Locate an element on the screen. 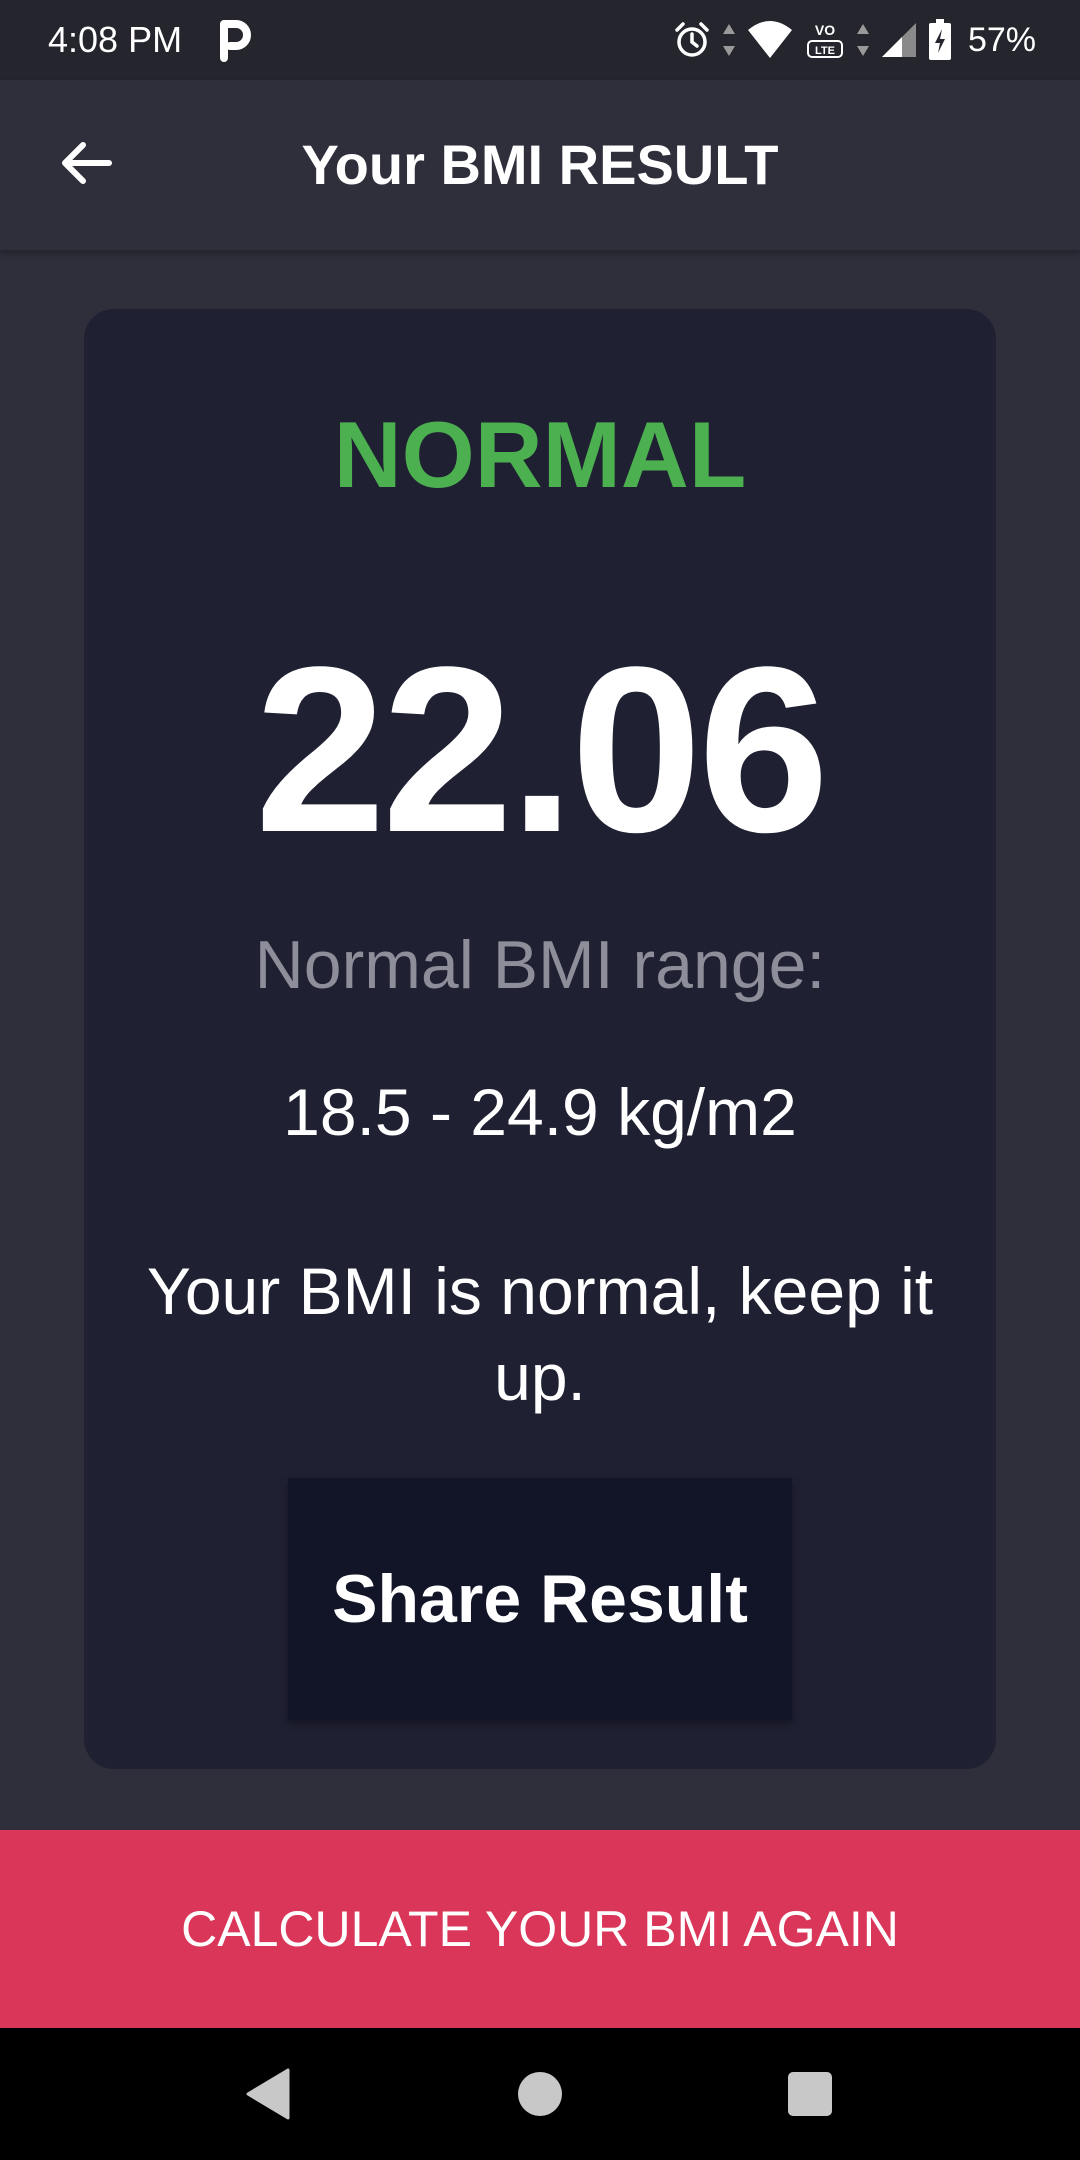 This screenshot has width=1080, height=2160. share-result-button: Share Result is located at coordinates (540, 1599).